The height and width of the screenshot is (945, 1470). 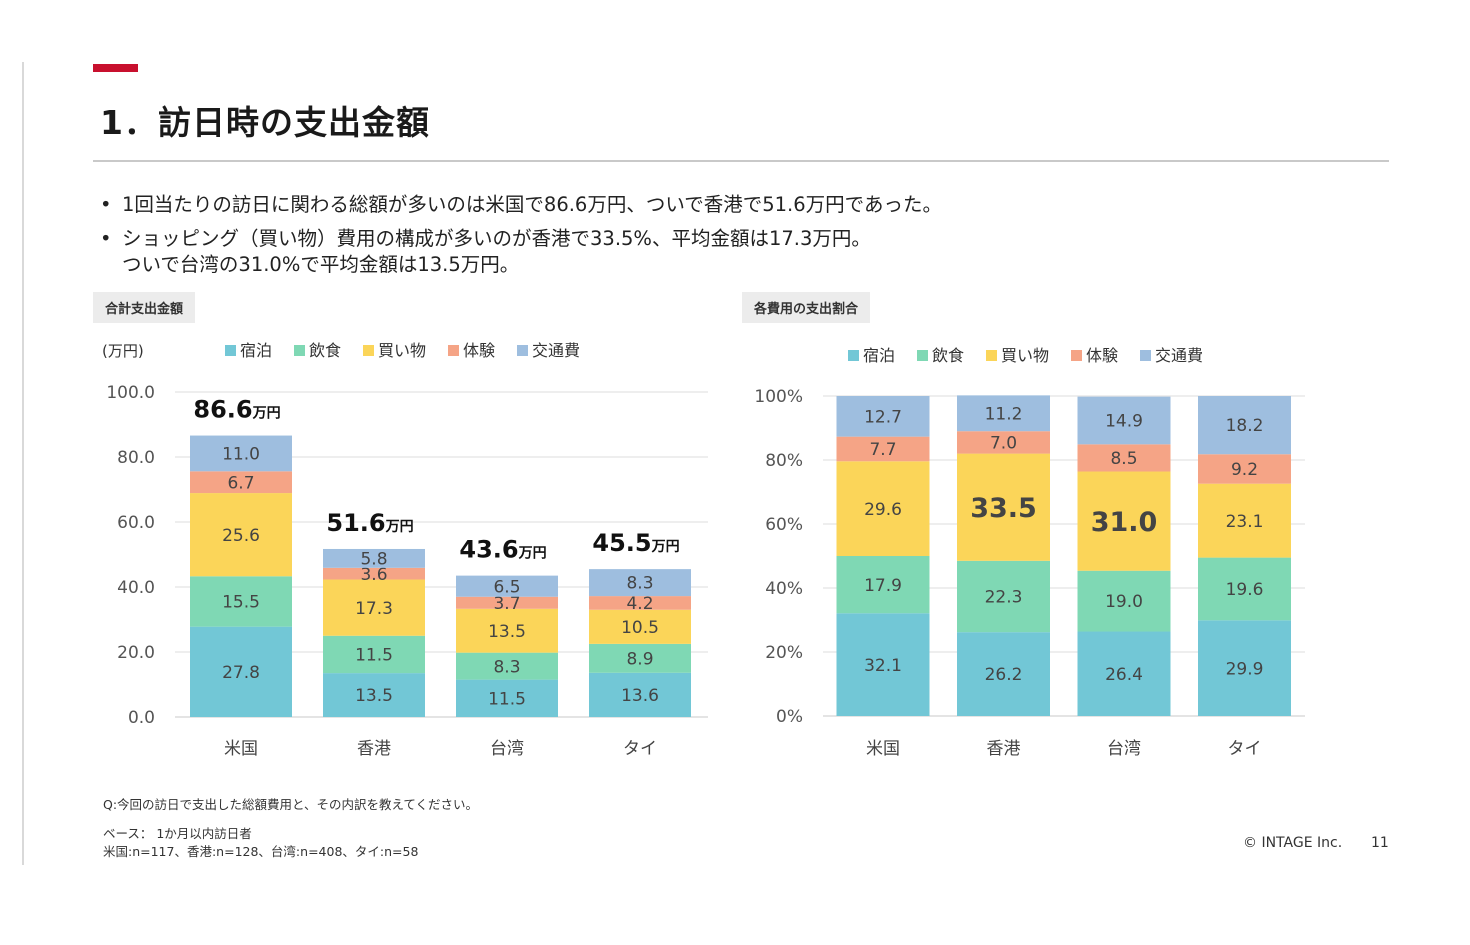 I want to click on data-label: 27.8, so click(x=241, y=673).